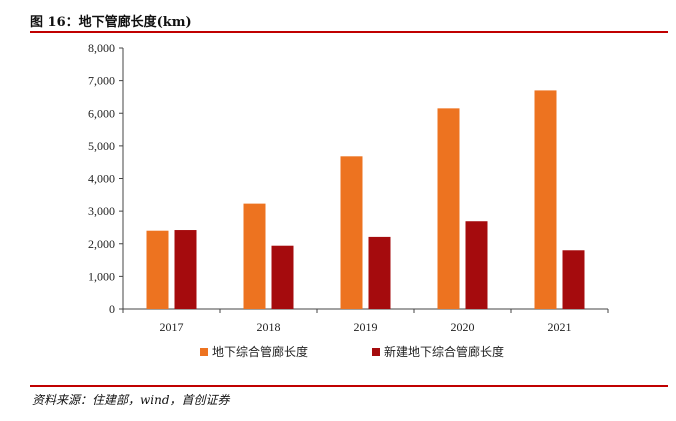  What do you see at coordinates (101, 244) in the screenshot?
I see `y-tick-label: 2,000` at bounding box center [101, 244].